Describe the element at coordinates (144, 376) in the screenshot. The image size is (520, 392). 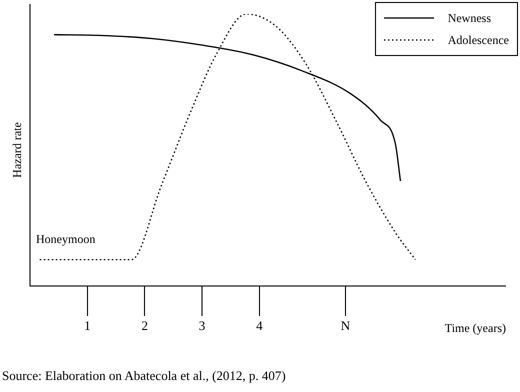
I see `source-note: Source: Elaboration on Abatecola et al., (2012, p. 407)` at that location.